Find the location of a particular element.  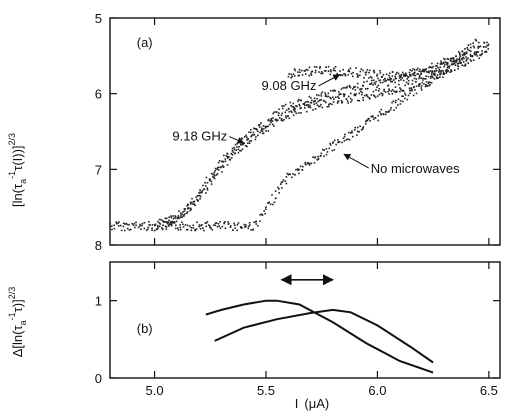

x-tick-label: 6.5 is located at coordinates (489, 390).